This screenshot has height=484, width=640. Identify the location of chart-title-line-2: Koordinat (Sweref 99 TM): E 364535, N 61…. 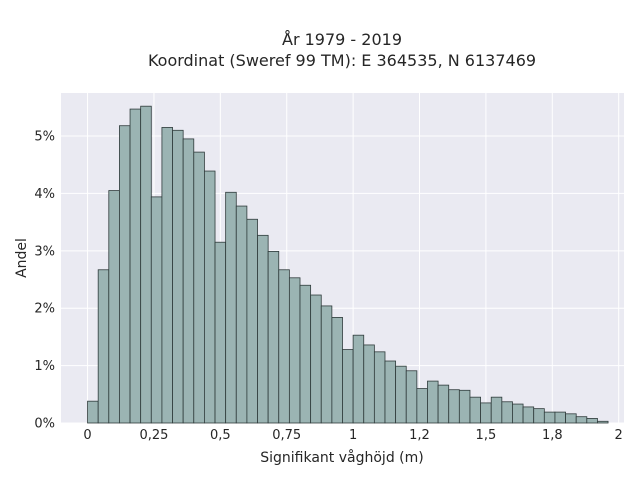
(342, 60).